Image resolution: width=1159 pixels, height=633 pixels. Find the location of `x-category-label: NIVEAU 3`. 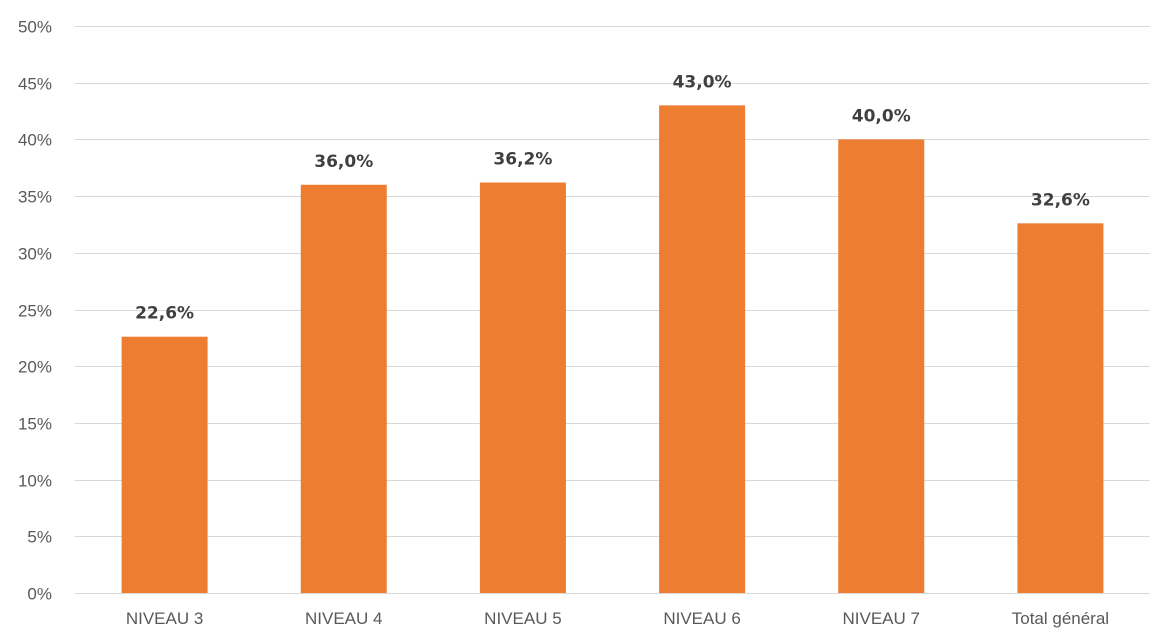

x-category-label: NIVEAU 3 is located at coordinates (164, 618).